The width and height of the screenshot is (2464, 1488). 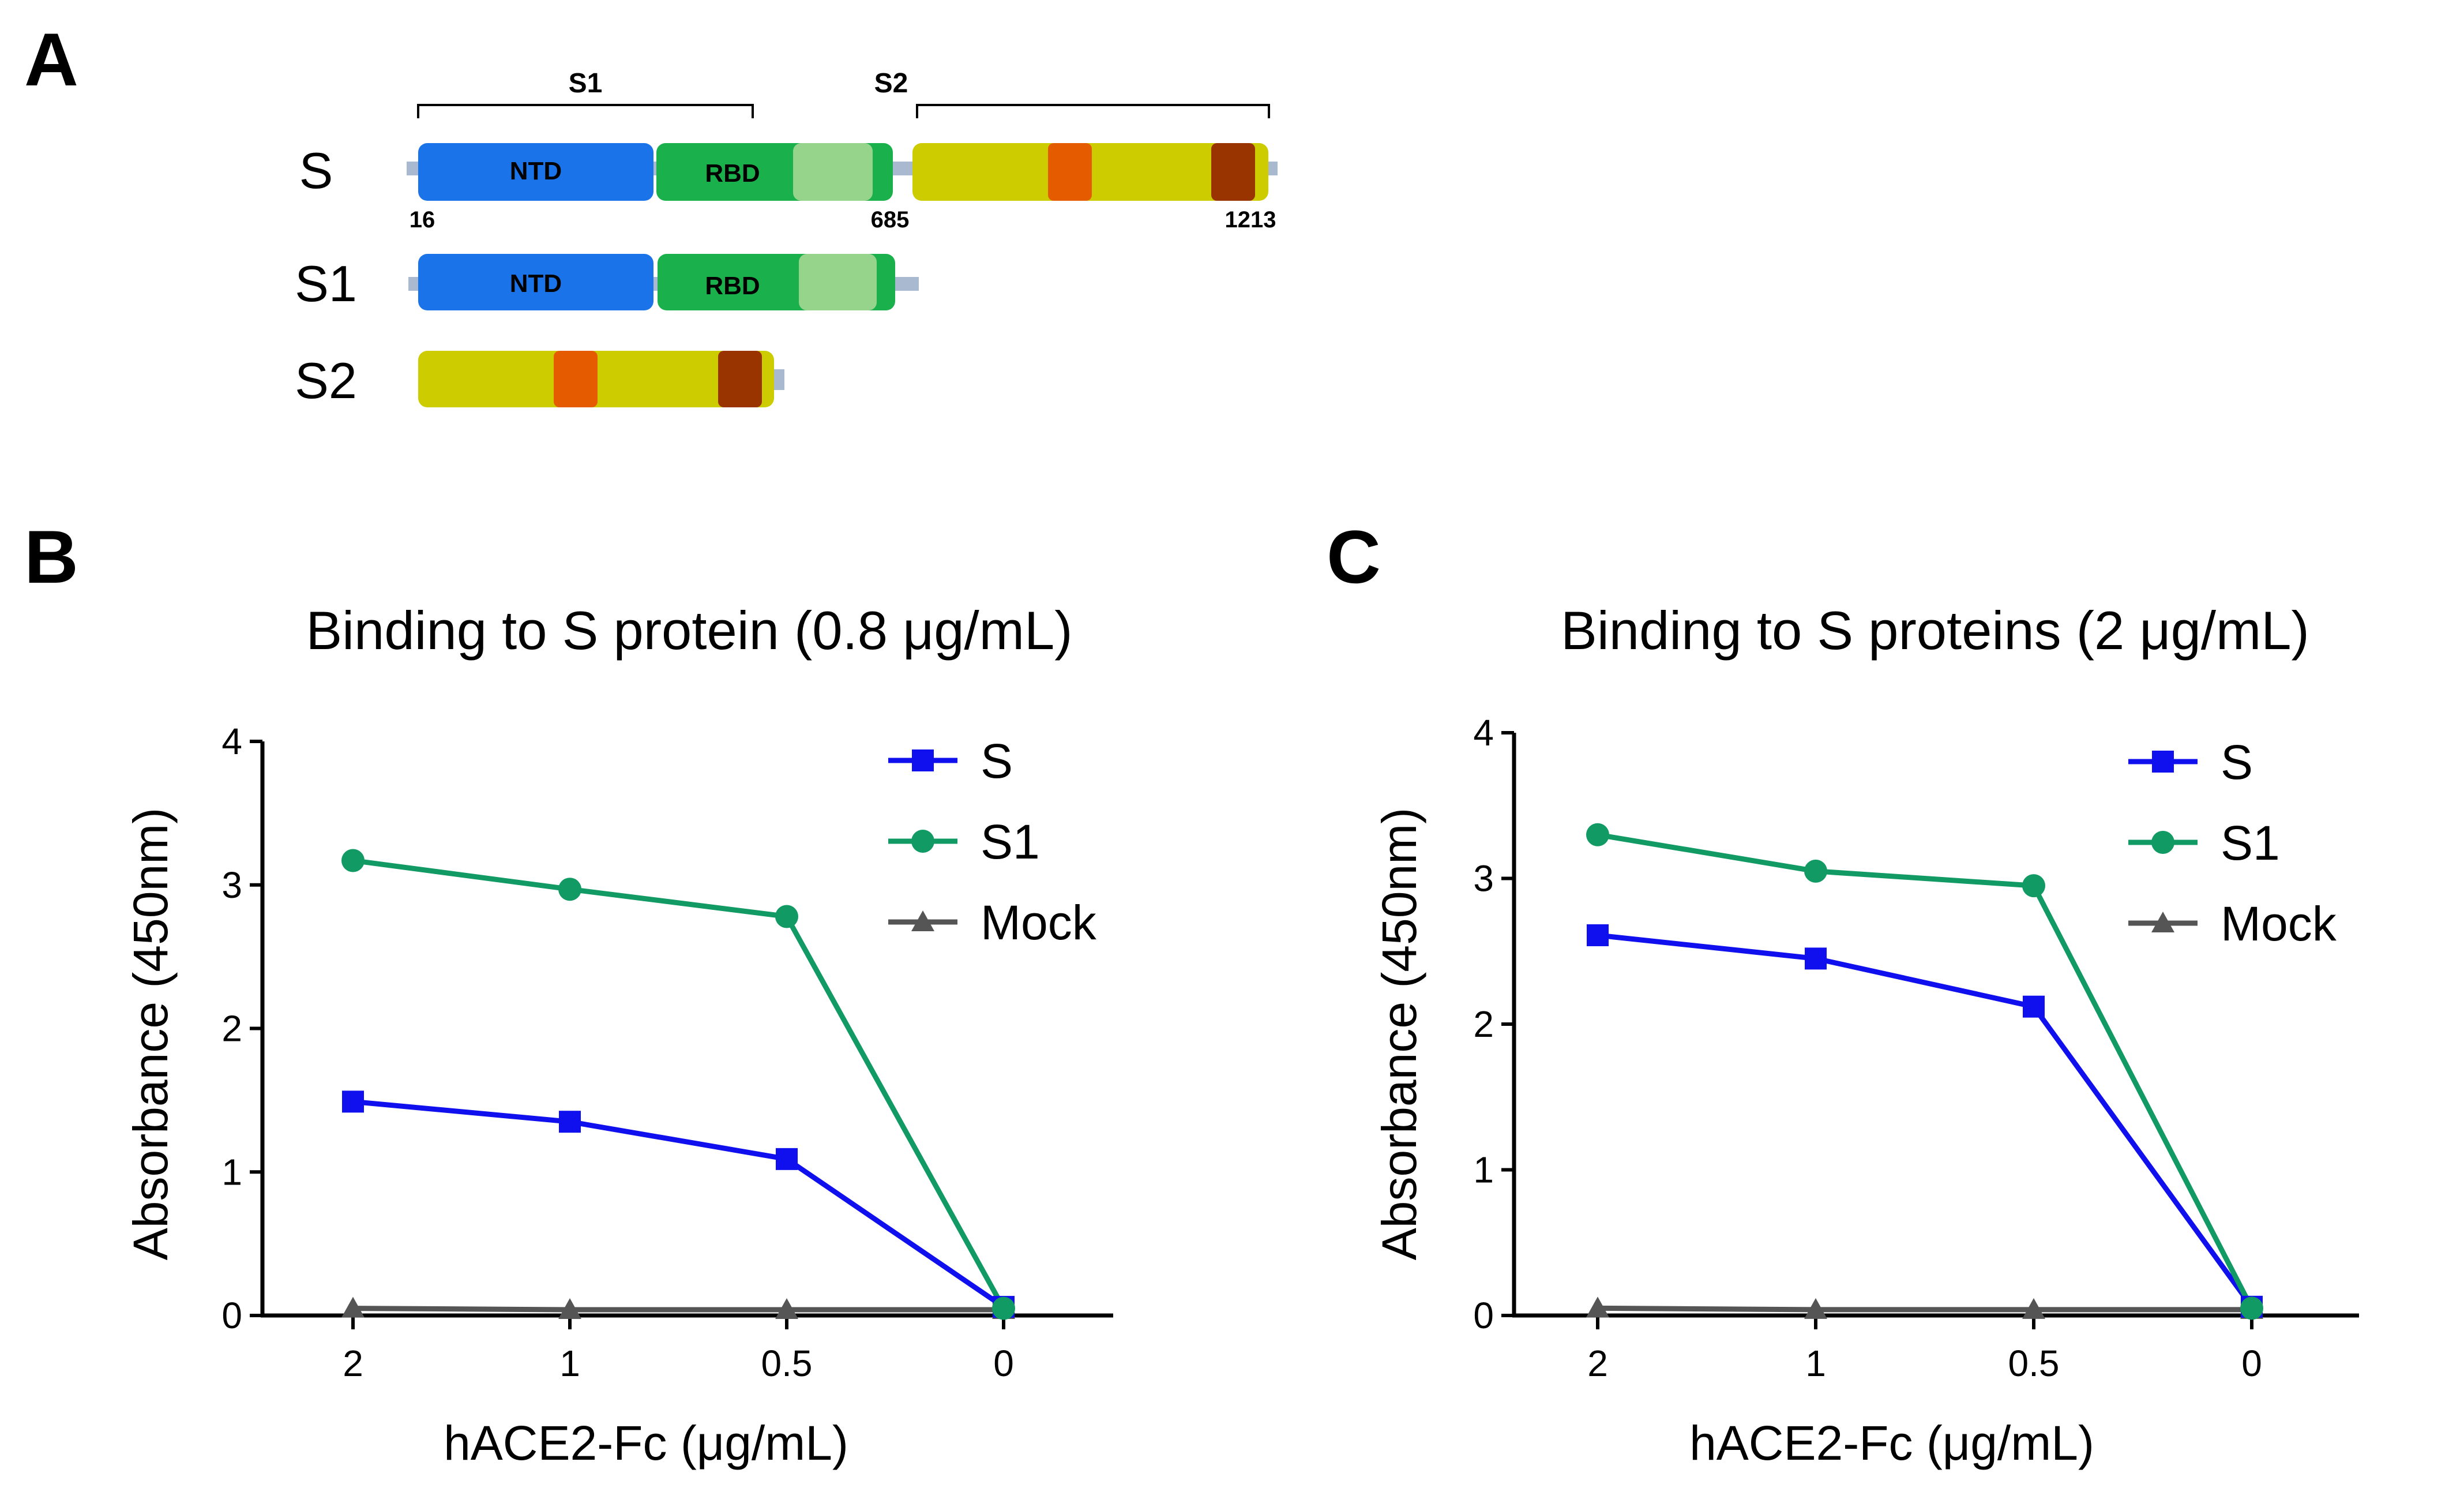 I want to click on rbm-region-s, so click(x=833, y=172).